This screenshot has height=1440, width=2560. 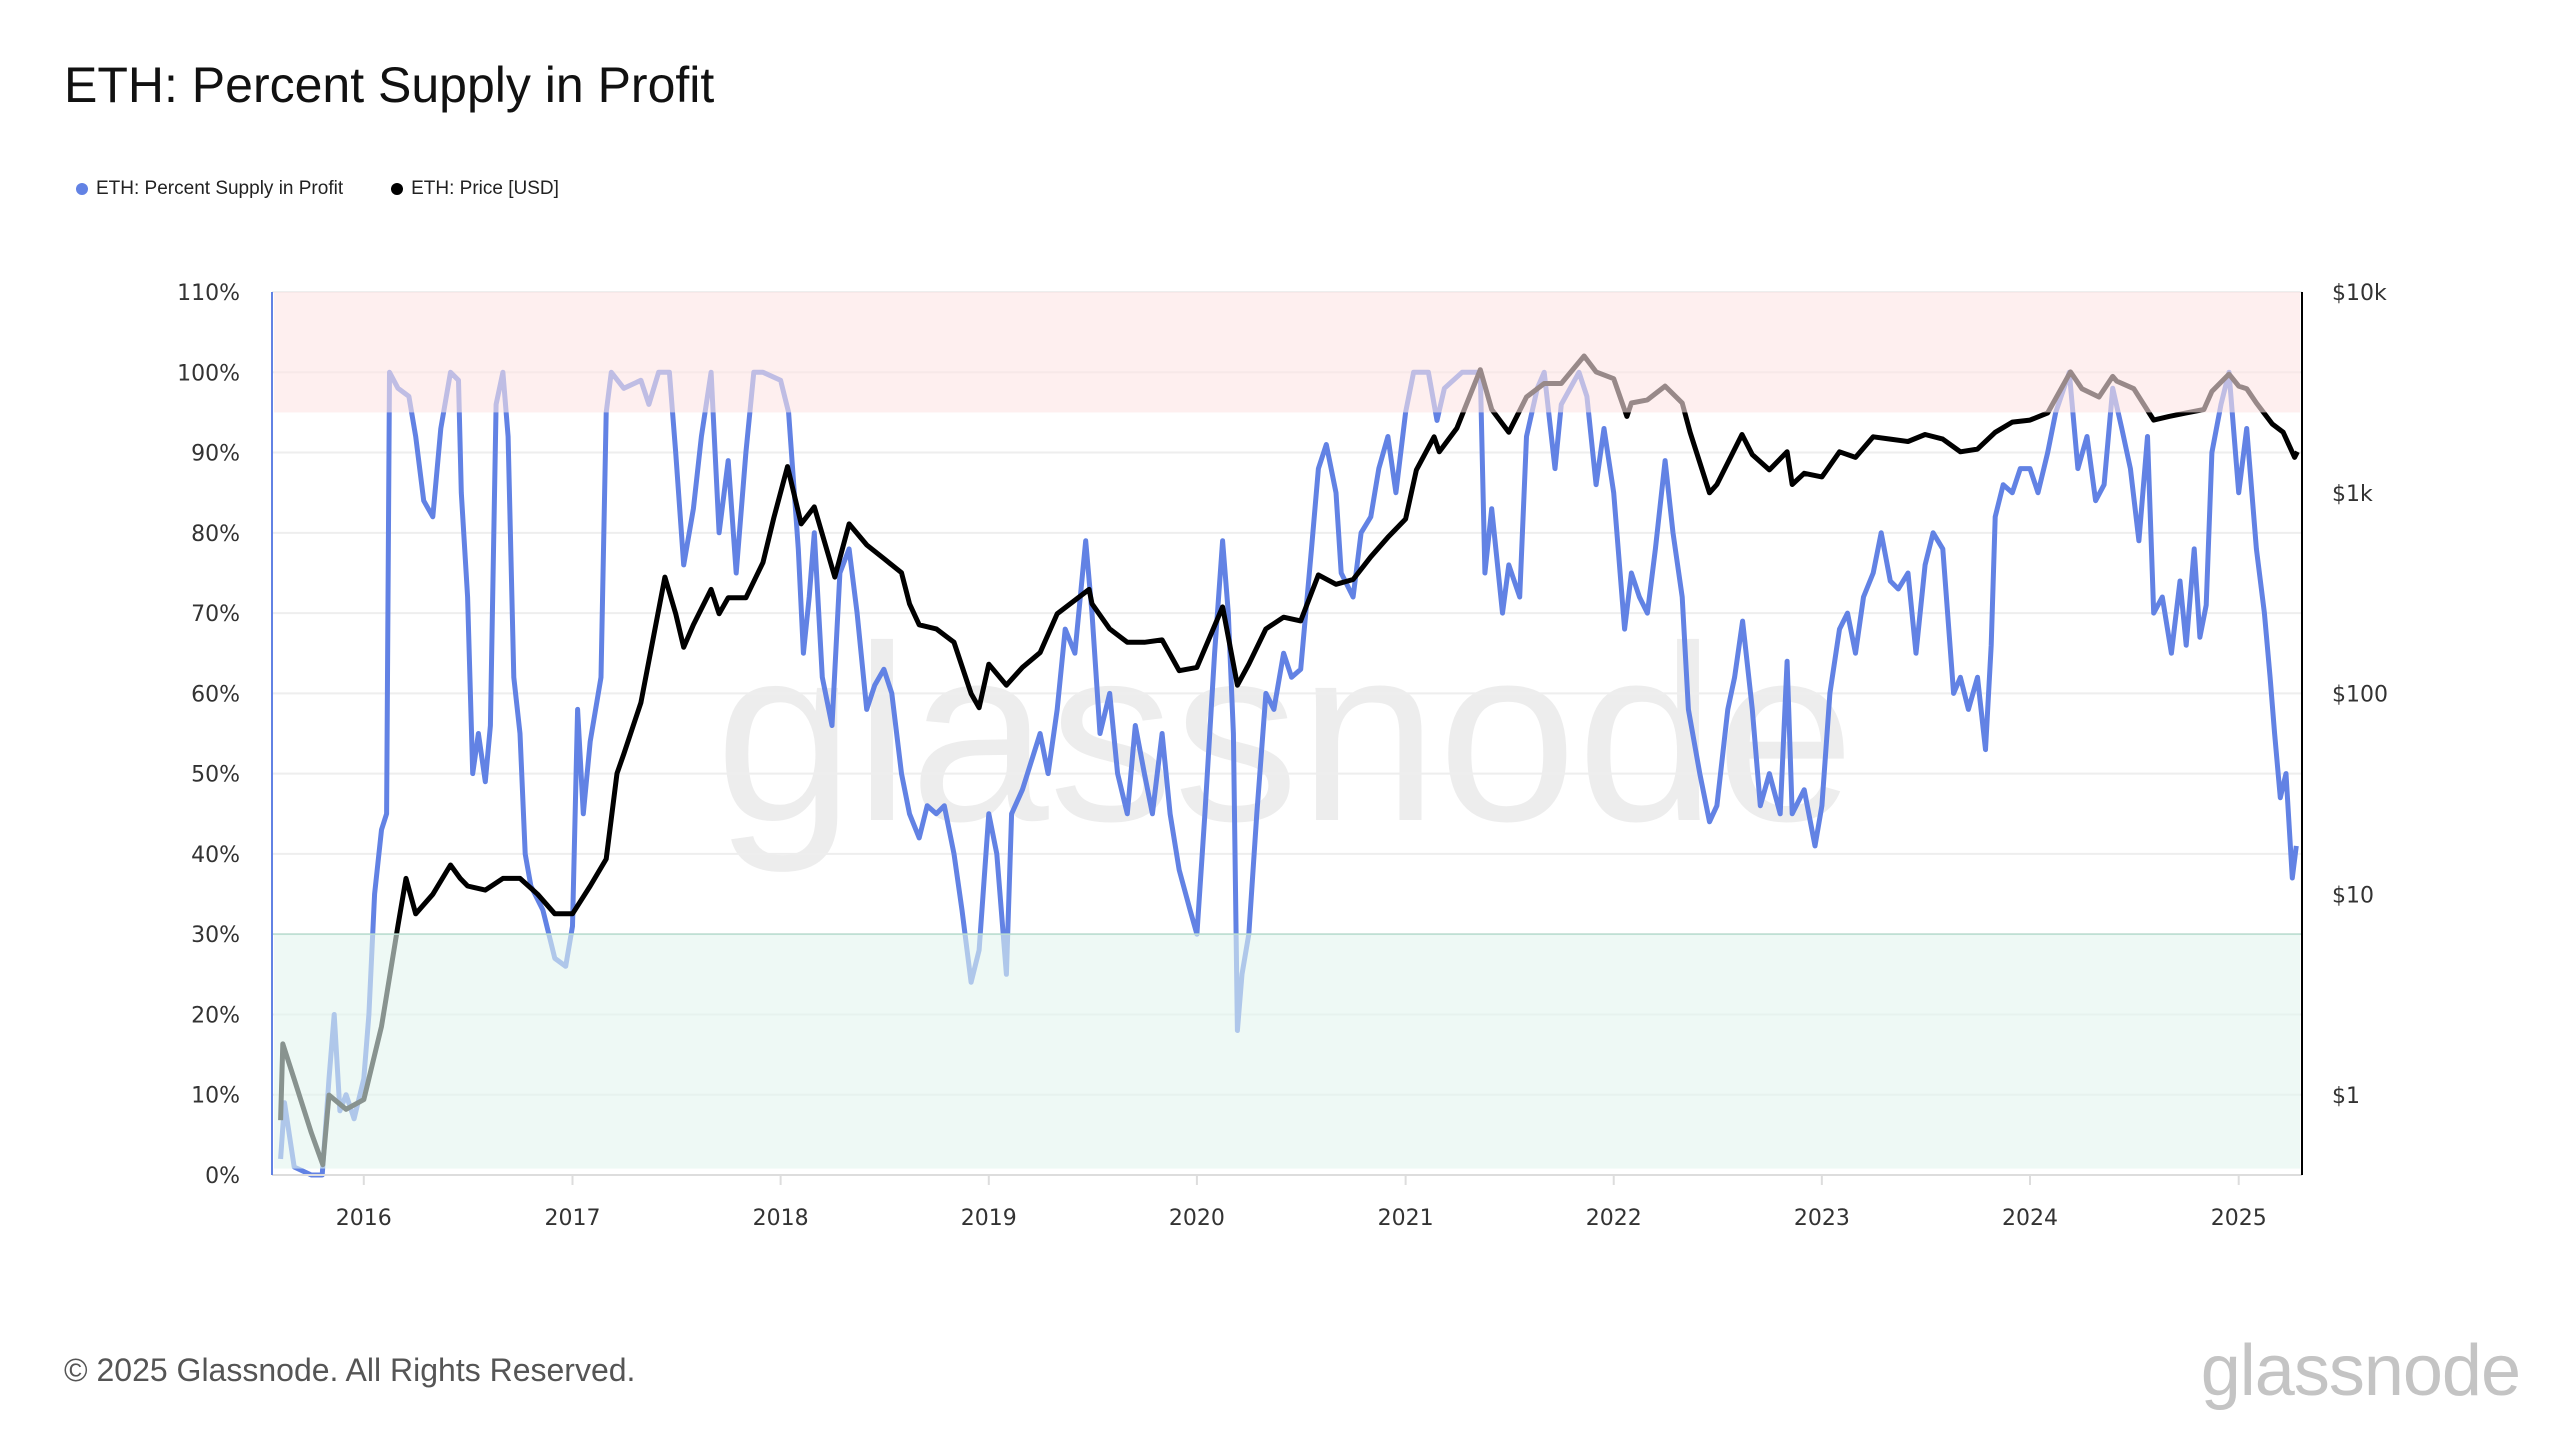 What do you see at coordinates (364, 1218) in the screenshot?
I see `x-tick-label: 2016` at bounding box center [364, 1218].